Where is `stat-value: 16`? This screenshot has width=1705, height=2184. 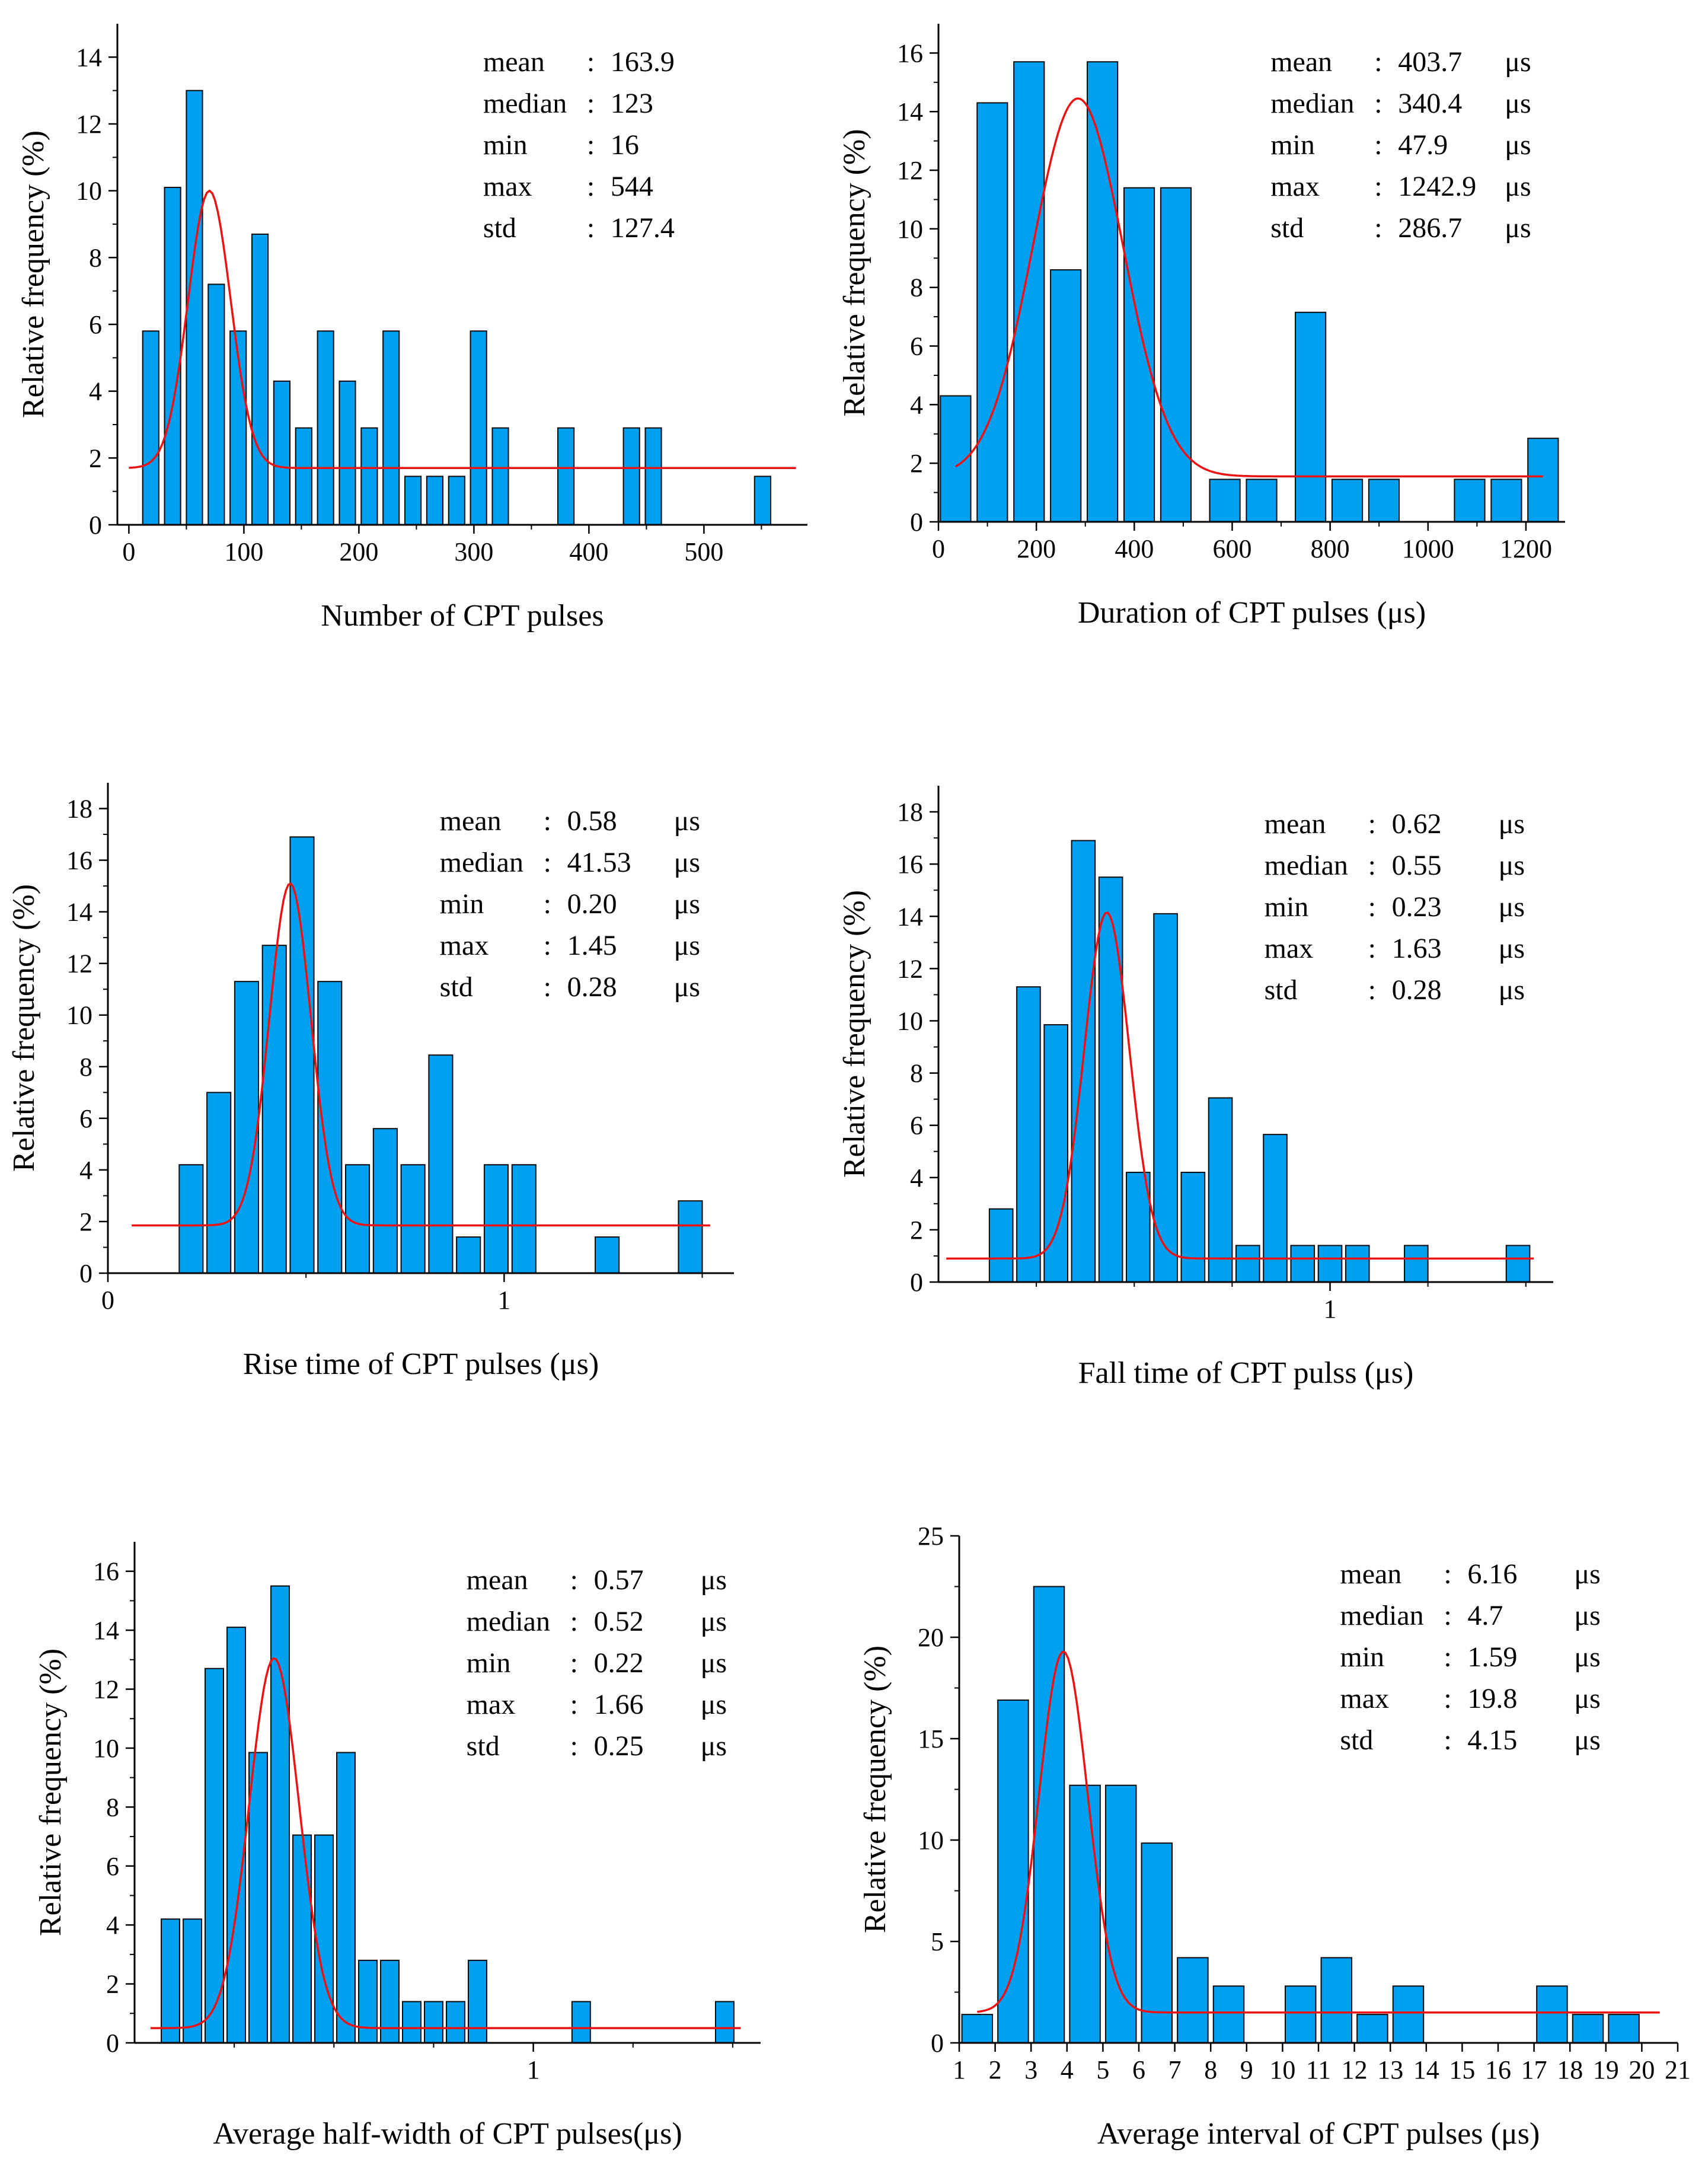 stat-value: 16 is located at coordinates (625, 145).